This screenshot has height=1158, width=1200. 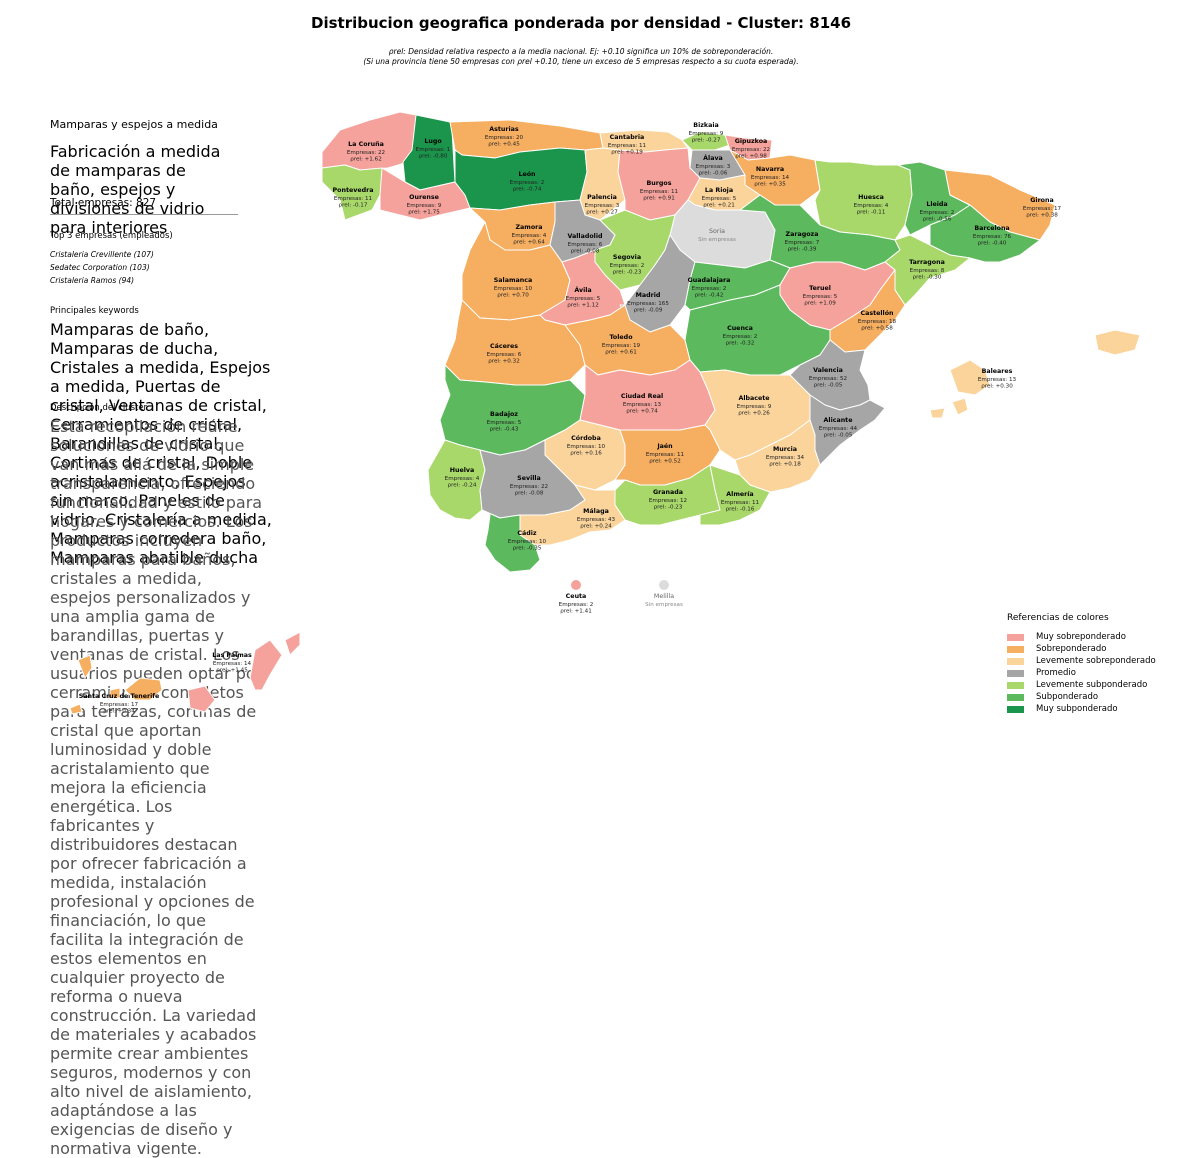 What do you see at coordinates (991, 228) in the screenshot?
I see `label-barcelona: Barcelona` at bounding box center [991, 228].